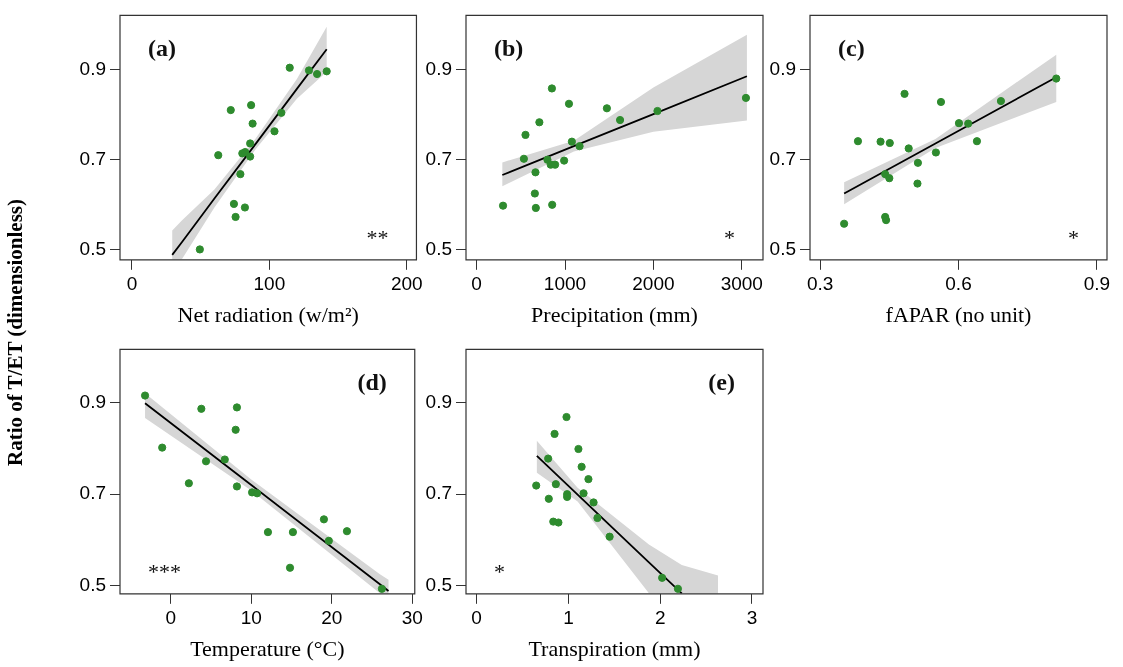 This screenshot has width=1123, height=667. What do you see at coordinates (267, 648) in the screenshot?
I see `x-axis-title: Temperature (°C)` at bounding box center [267, 648].